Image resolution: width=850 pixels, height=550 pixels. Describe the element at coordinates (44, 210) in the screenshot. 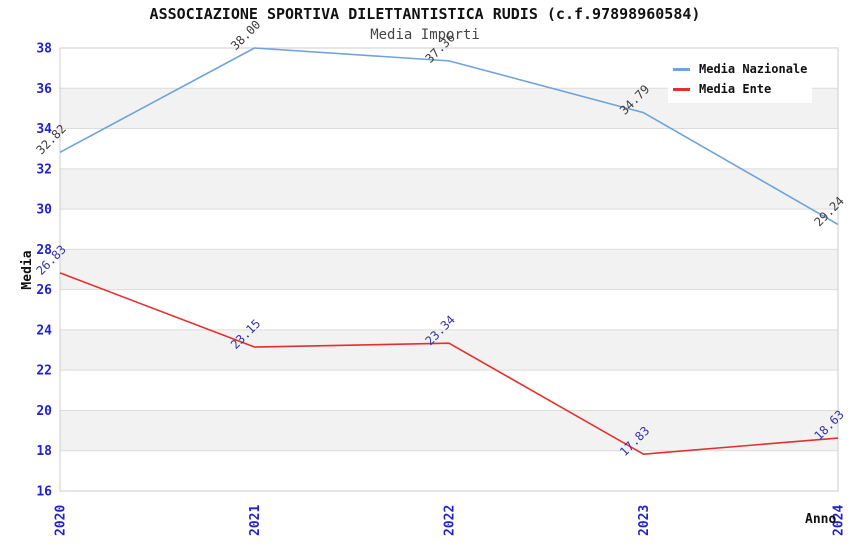

I see `y-tick-label: 30` at that location.